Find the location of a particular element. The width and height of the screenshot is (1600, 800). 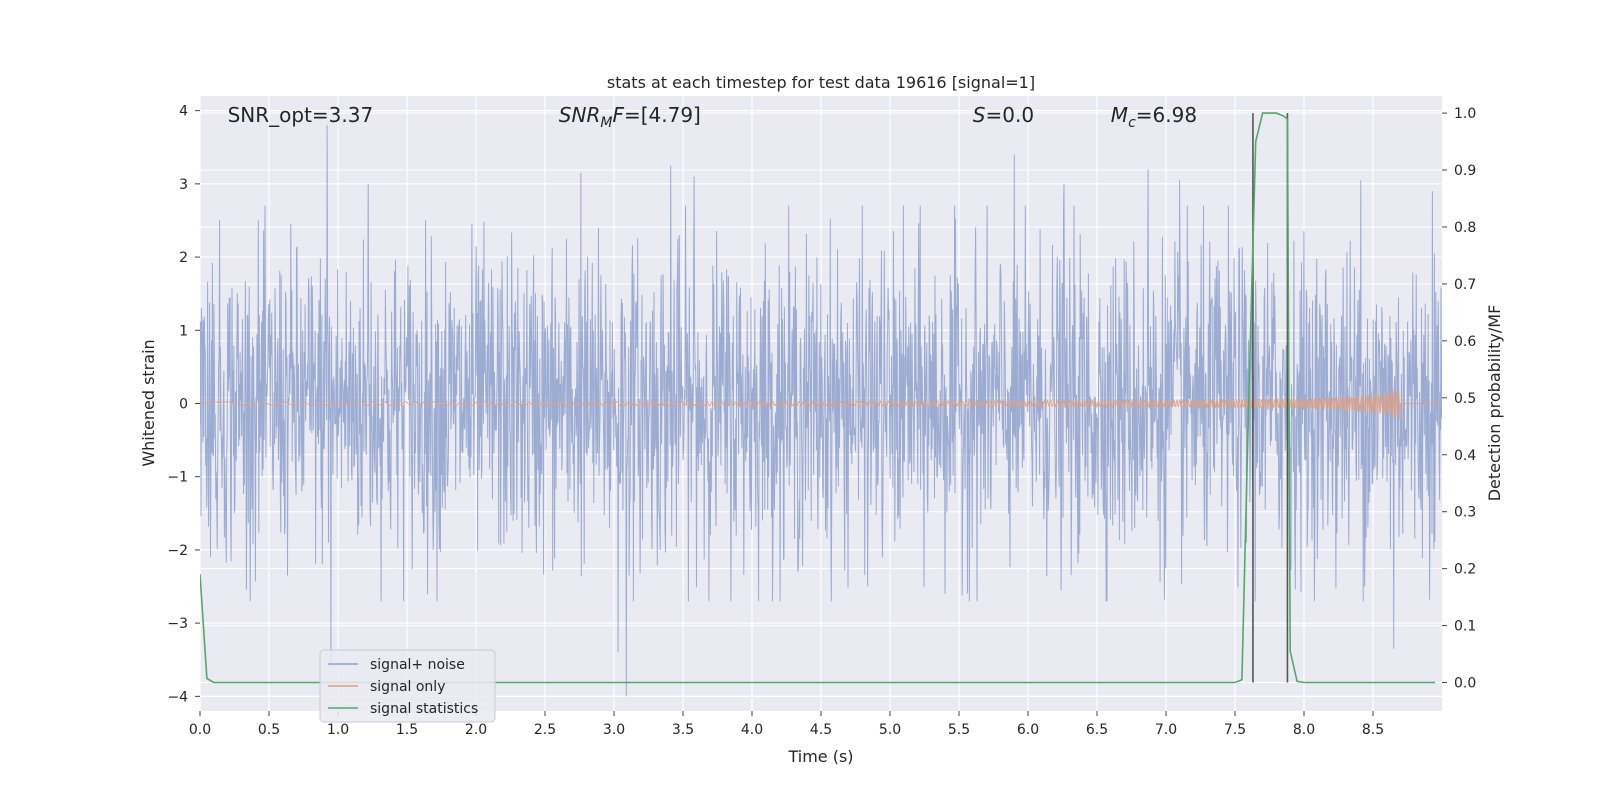

y-right-tick-label: 0.5 is located at coordinates (1465, 399).